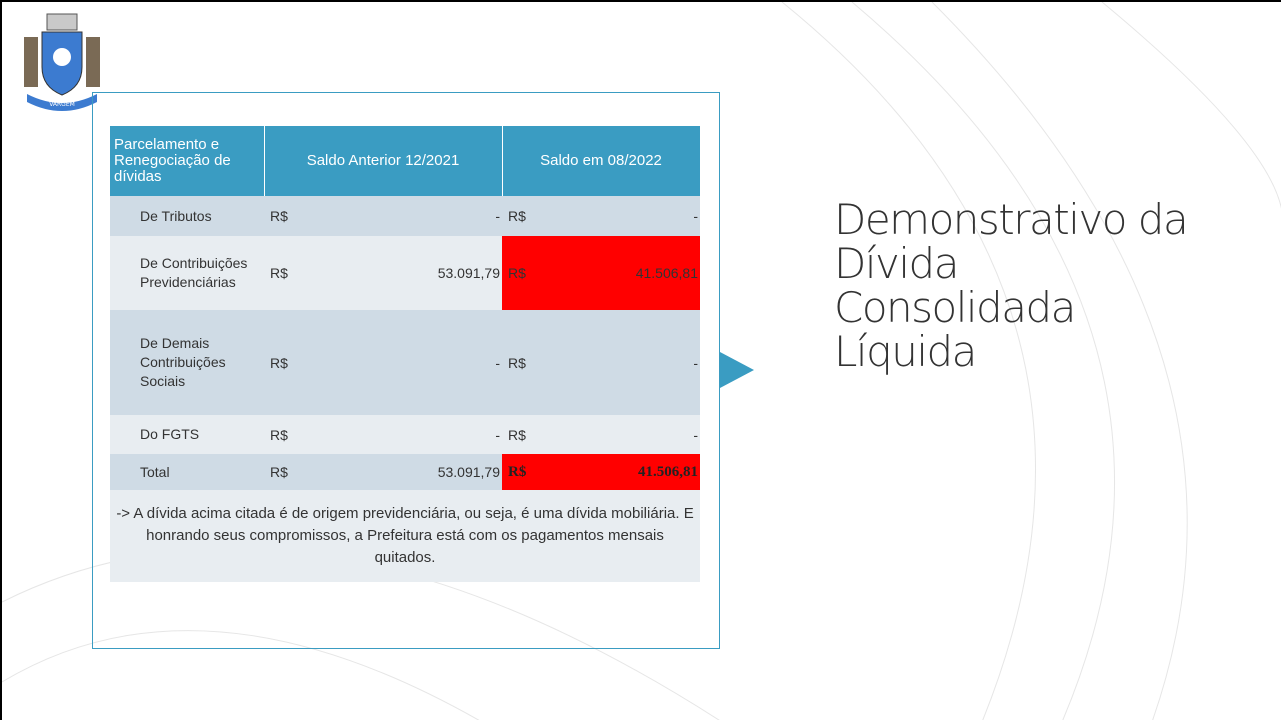 Image resolution: width=1281 pixels, height=720 pixels. What do you see at coordinates (187, 362) in the screenshot?
I see `table-cell: De Demais Contribuições Sociais` at bounding box center [187, 362].